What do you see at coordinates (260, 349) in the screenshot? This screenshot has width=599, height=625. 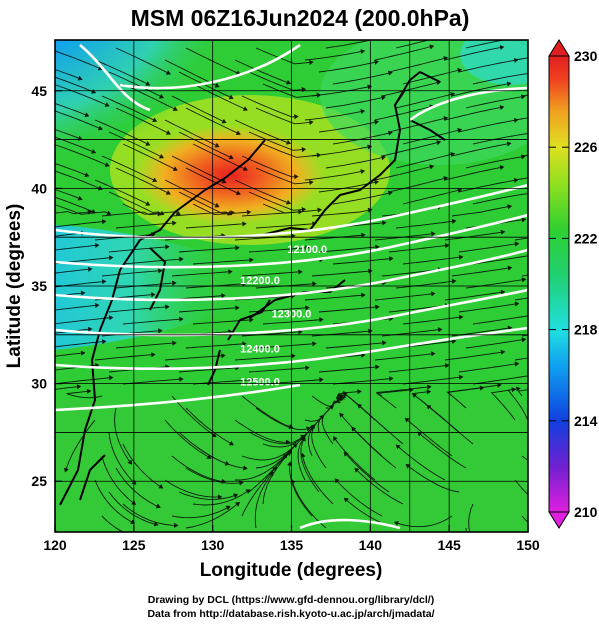 I see `contour-label: 12400.0` at bounding box center [260, 349].